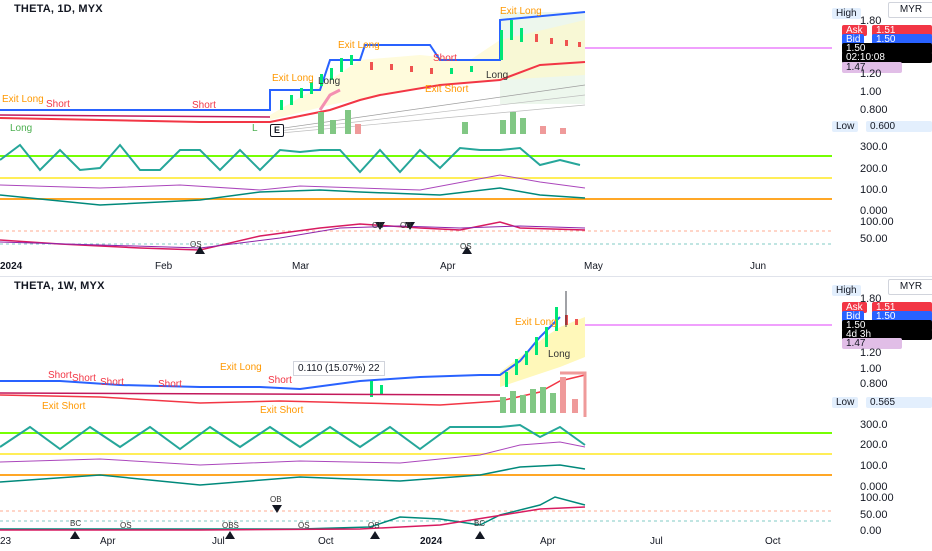  I want to click on bid-label: Bid, so click(853, 39).